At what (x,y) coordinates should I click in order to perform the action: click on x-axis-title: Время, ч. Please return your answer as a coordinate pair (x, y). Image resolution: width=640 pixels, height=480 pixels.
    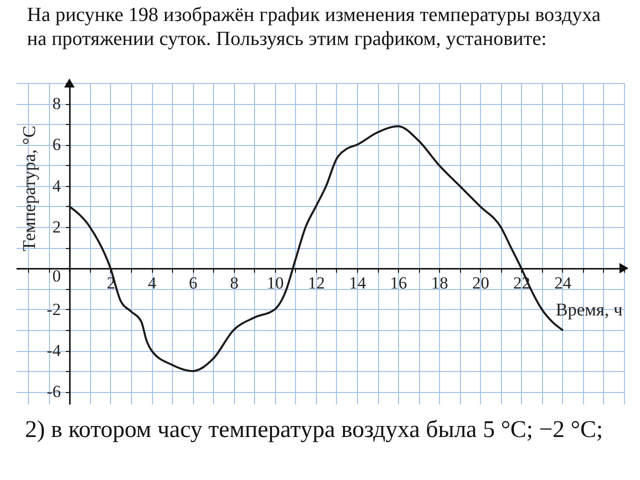
    Looking at the image, I should click on (589, 310).